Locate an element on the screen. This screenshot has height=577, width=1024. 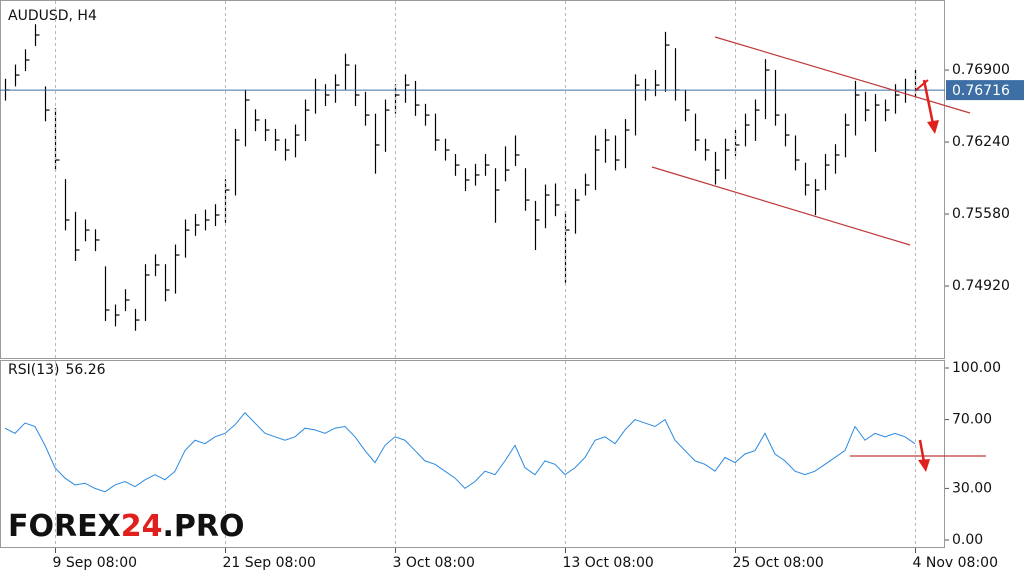
watermark-part: FOREX is located at coordinates (64, 526).